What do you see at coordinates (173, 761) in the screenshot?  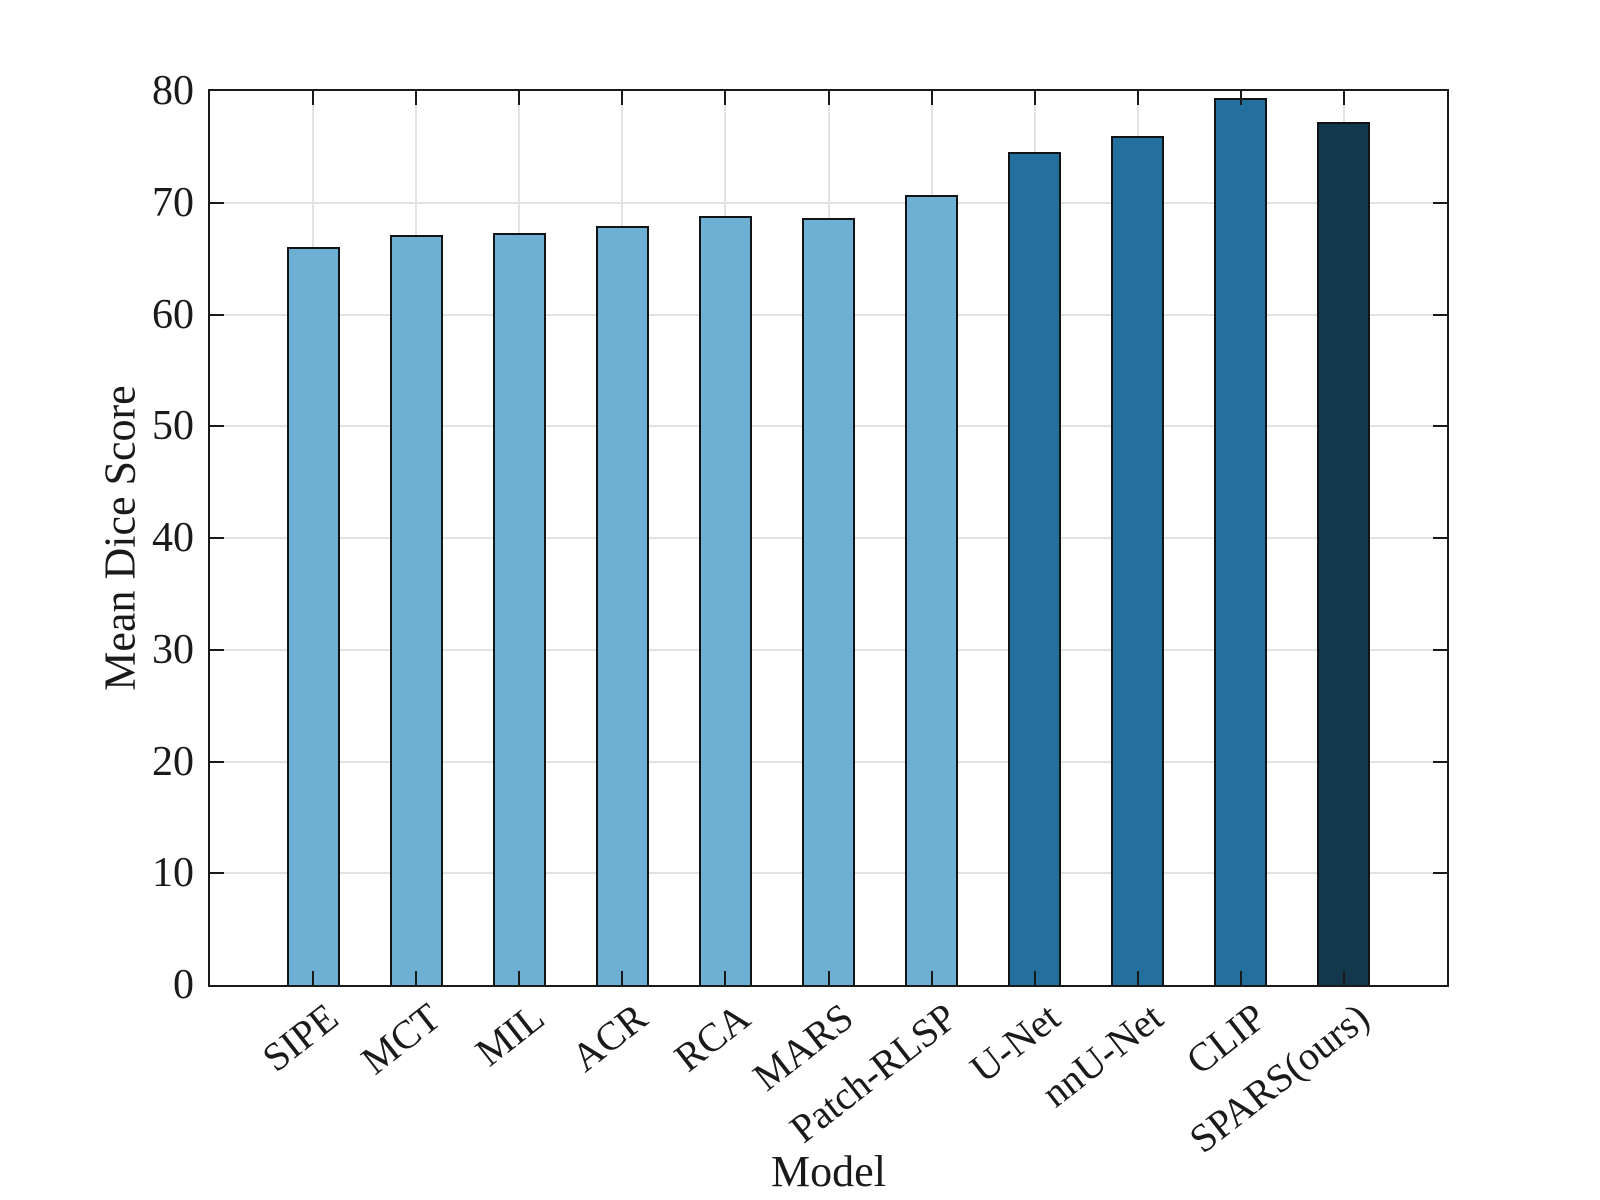 I see `y-tick-label: 20` at bounding box center [173, 761].